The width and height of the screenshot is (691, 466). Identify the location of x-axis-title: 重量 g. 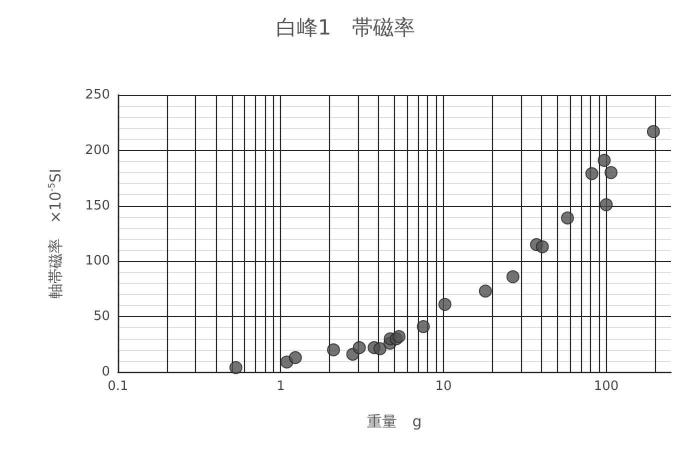
(394, 421).